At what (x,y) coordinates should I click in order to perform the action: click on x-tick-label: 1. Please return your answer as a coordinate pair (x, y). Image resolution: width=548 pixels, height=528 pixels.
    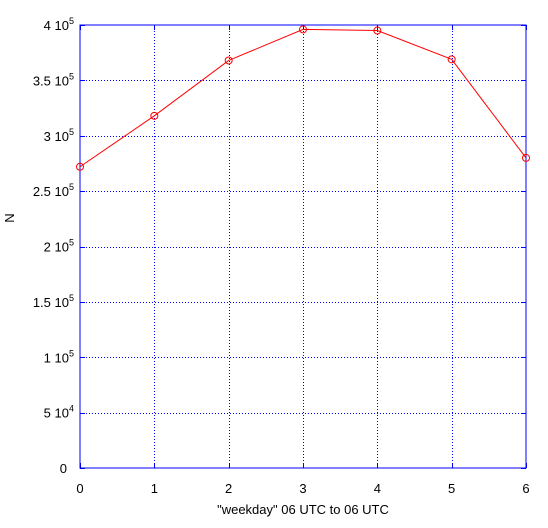
    Looking at the image, I should click on (154, 488).